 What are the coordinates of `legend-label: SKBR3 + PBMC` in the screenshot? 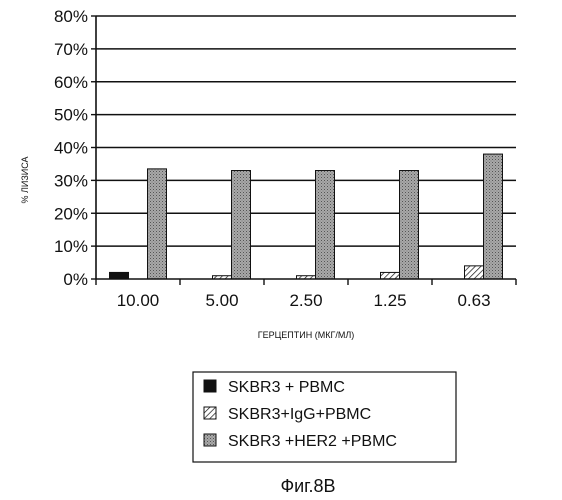 It's located at (286, 387).